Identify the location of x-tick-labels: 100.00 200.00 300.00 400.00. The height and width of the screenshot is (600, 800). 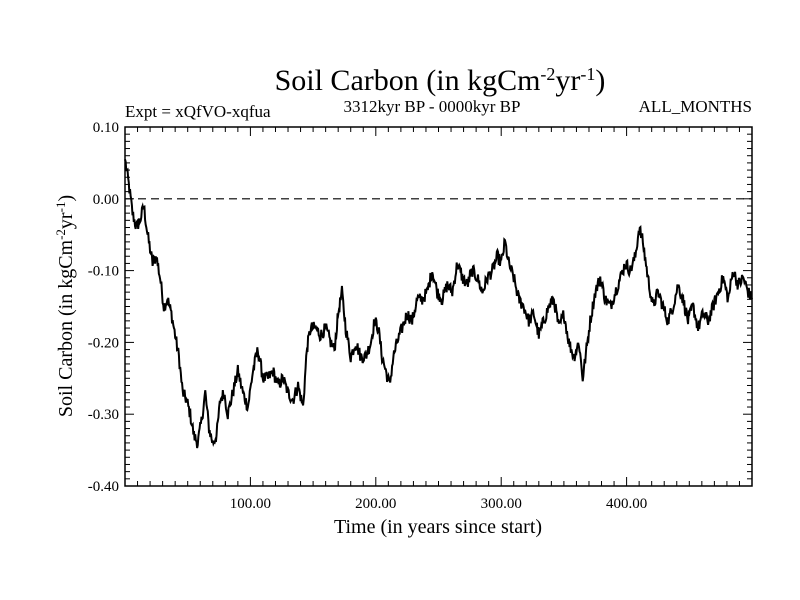
(438, 504).